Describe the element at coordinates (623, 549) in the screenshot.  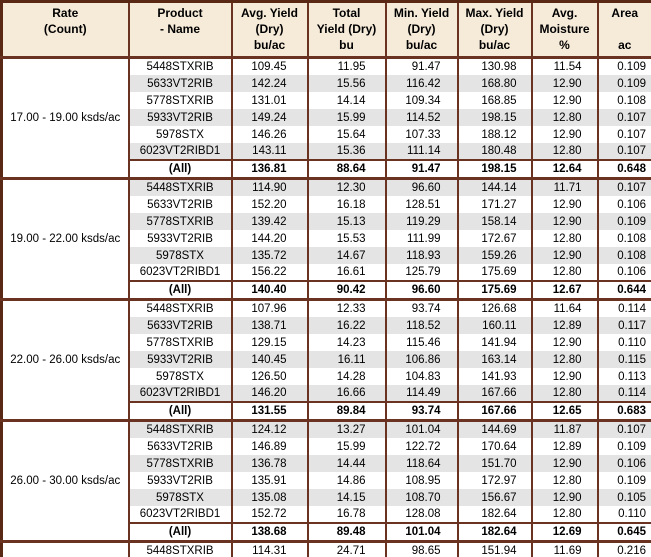
I see `area-cell: 0.216` at that location.